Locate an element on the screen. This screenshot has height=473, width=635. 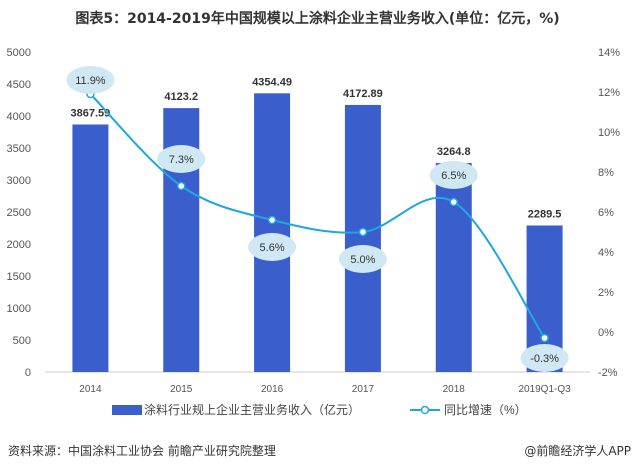
left-axis-tick: 4500 is located at coordinates (19, 85).